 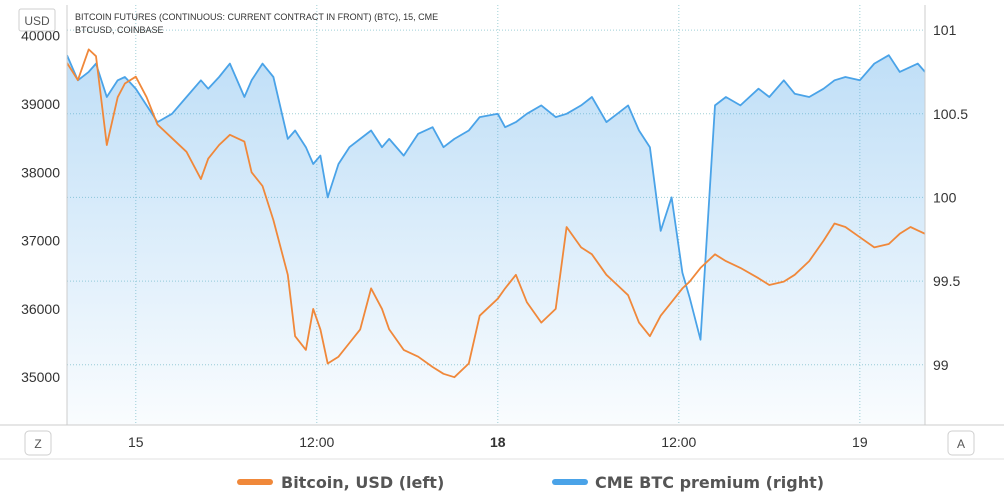 I want to click on x-axis-ticks: 15 12:00 18 12:00 19, so click(x=498, y=442).